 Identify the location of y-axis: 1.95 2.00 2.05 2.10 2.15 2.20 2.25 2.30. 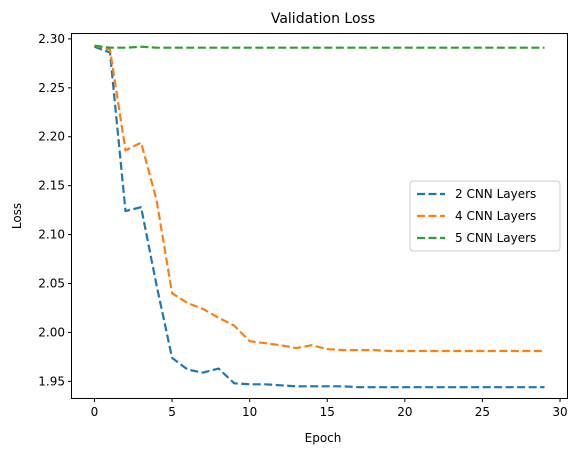
(55, 210).